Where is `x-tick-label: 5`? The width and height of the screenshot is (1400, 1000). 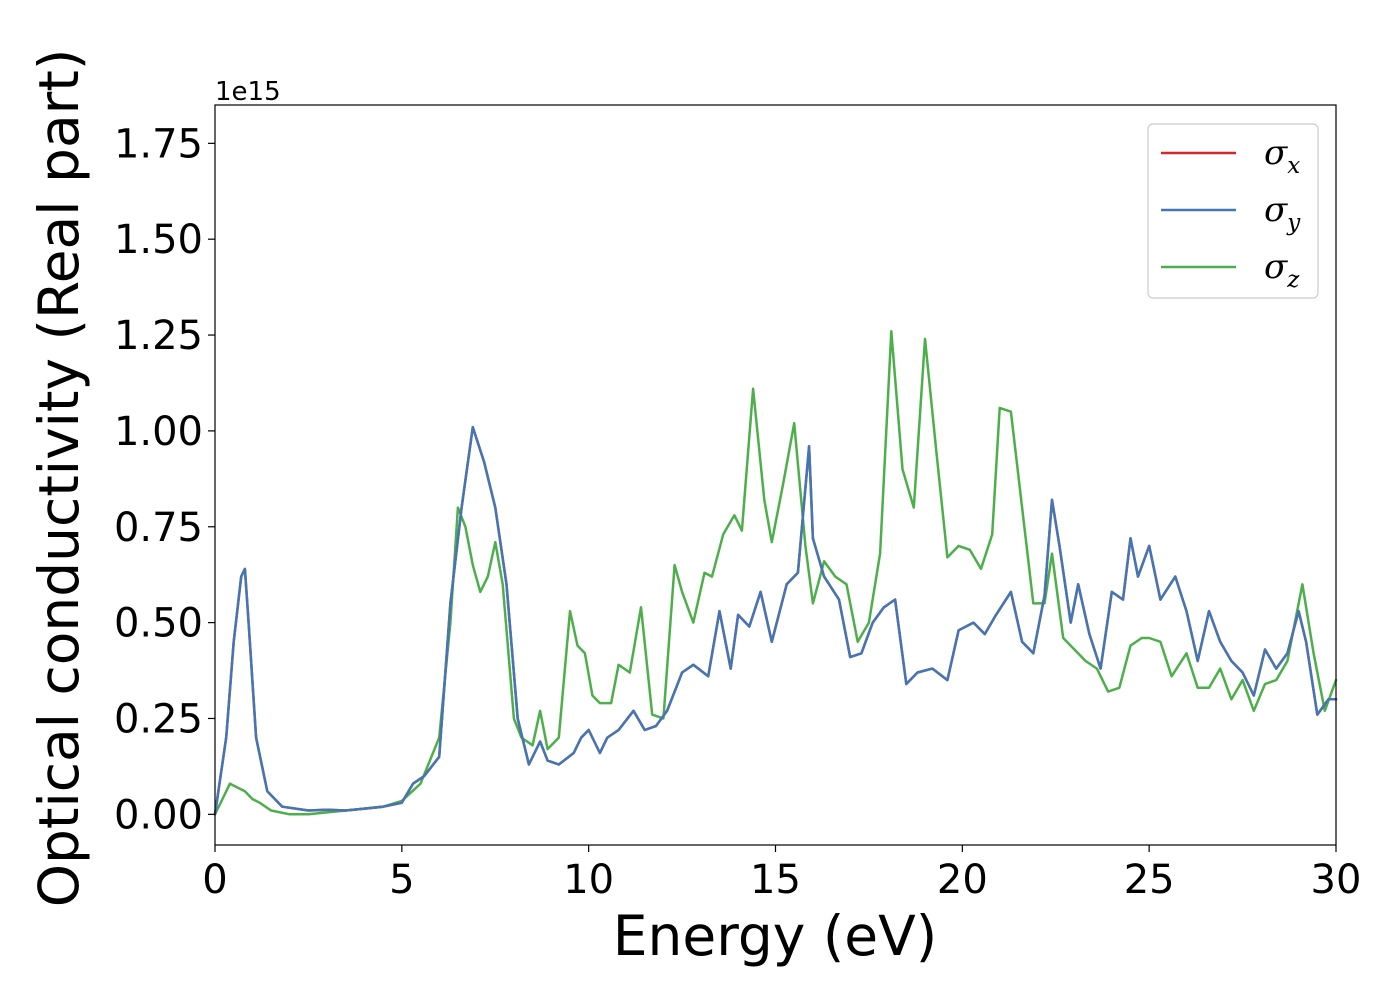
x-tick-label: 5 is located at coordinates (401, 880).